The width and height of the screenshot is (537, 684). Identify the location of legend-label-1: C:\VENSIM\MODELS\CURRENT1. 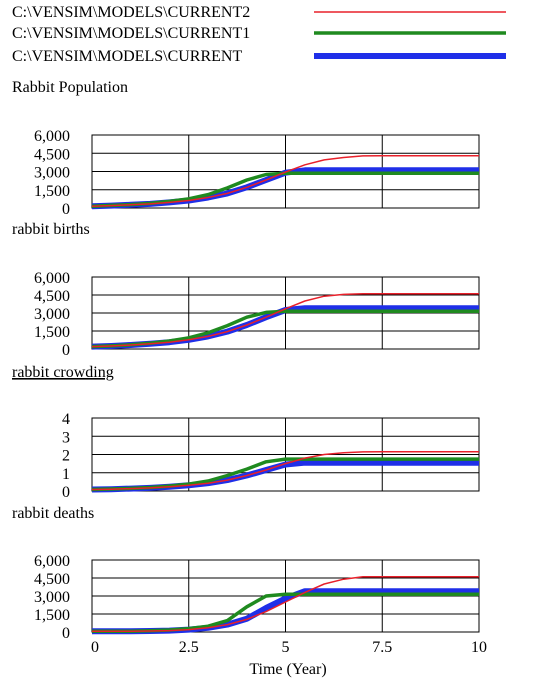
(131, 33).